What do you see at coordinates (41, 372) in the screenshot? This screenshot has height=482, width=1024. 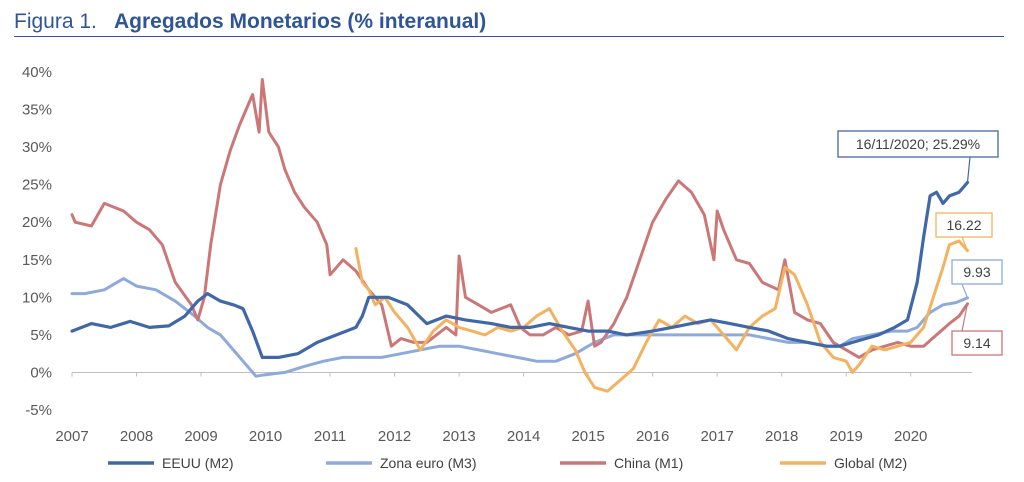 I see `y-tick-label: 0%` at bounding box center [41, 372].